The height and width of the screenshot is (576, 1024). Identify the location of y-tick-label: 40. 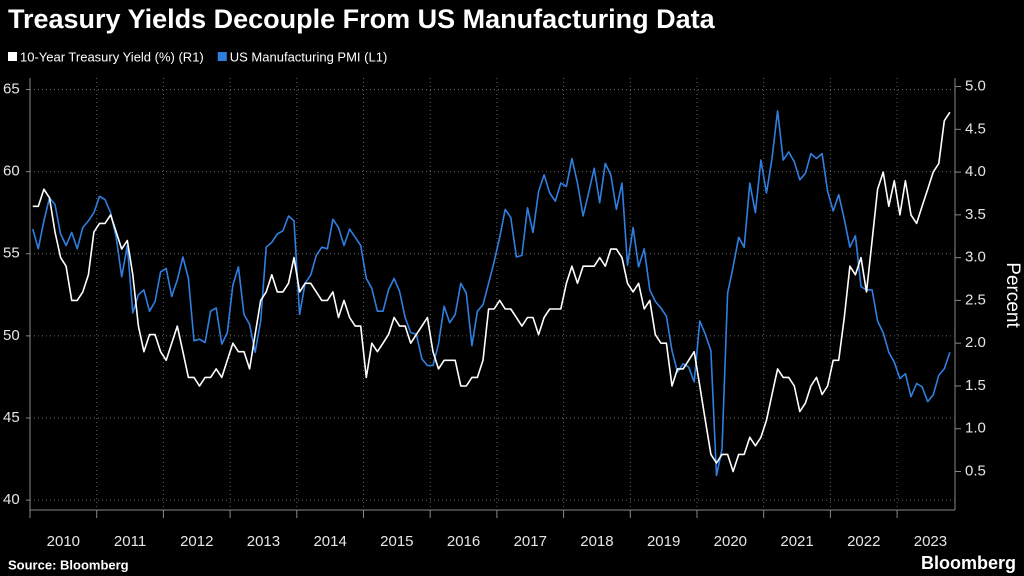
(11, 499).